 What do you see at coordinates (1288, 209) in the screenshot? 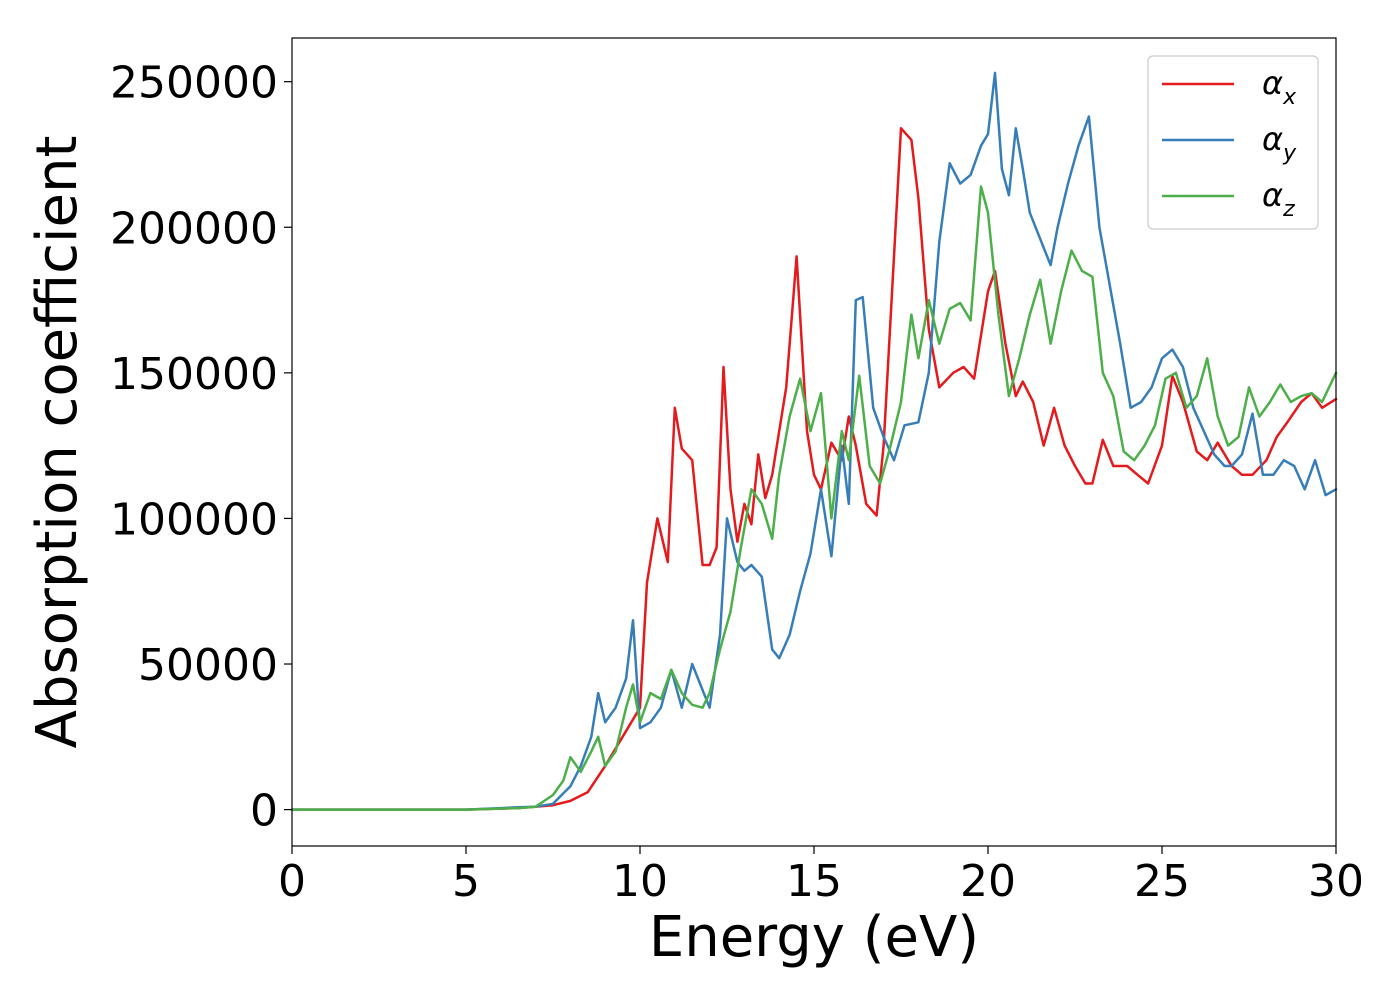
I see `legend-label-subscript: z` at bounding box center [1288, 209].